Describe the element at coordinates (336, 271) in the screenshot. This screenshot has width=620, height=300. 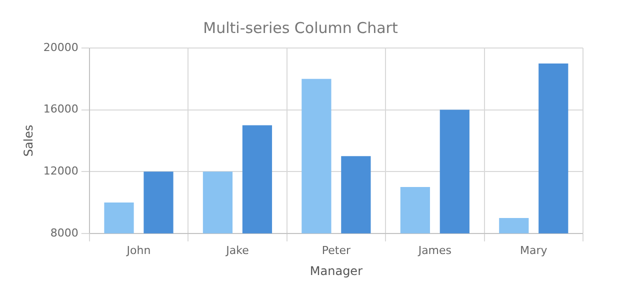
I see `x-axis-title: Manager` at that location.